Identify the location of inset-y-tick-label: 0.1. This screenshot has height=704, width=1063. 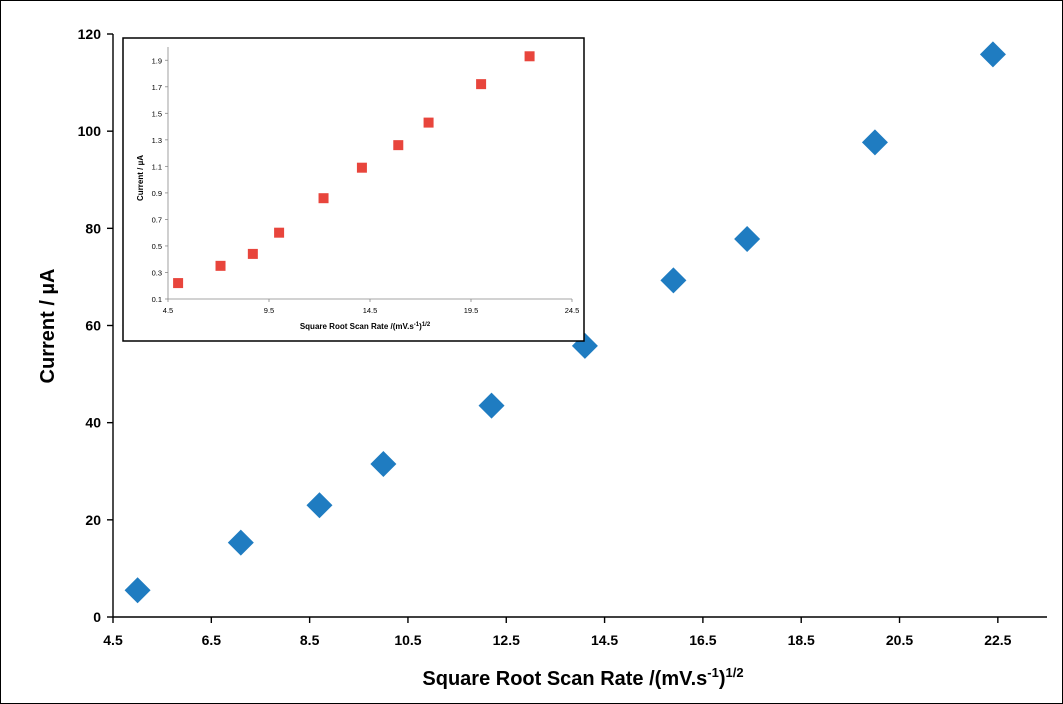
(157, 299).